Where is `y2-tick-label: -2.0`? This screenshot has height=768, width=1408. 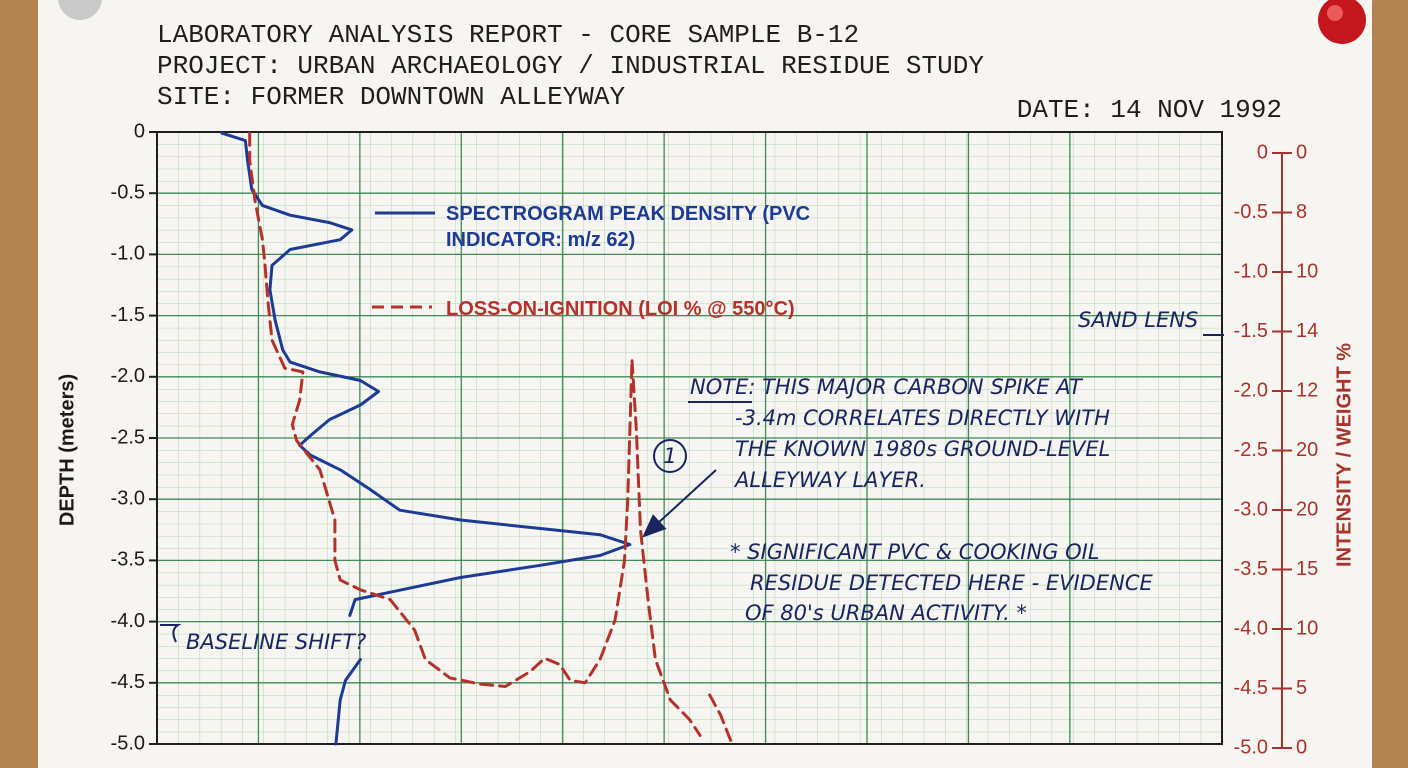 y2-tick-label: -2.0 is located at coordinates (1251, 390).